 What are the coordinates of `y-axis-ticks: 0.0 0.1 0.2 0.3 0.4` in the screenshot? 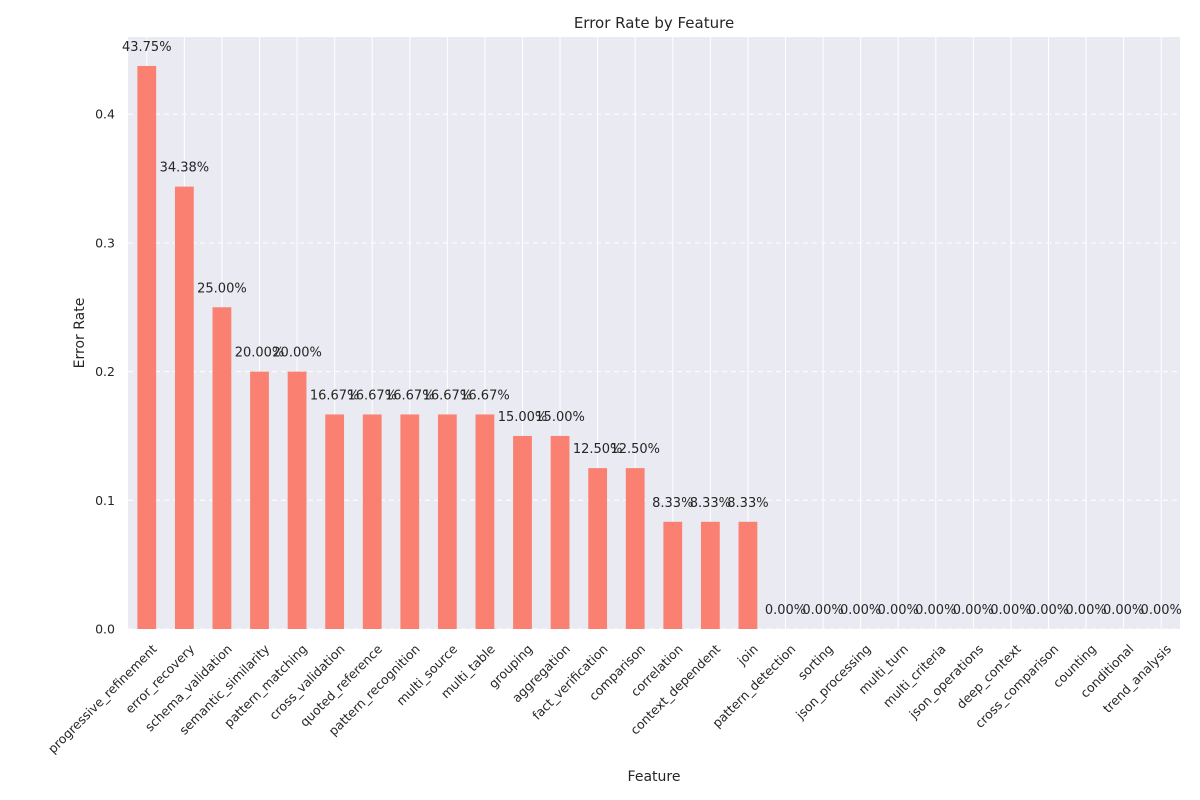 It's located at (105, 372).